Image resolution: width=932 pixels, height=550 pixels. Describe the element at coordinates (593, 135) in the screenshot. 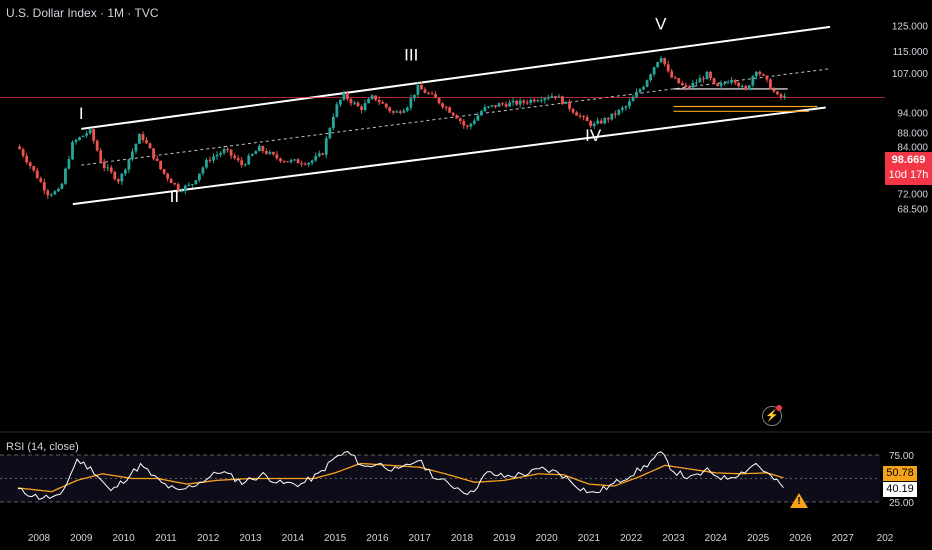

I see `wave-label: IV` at that location.